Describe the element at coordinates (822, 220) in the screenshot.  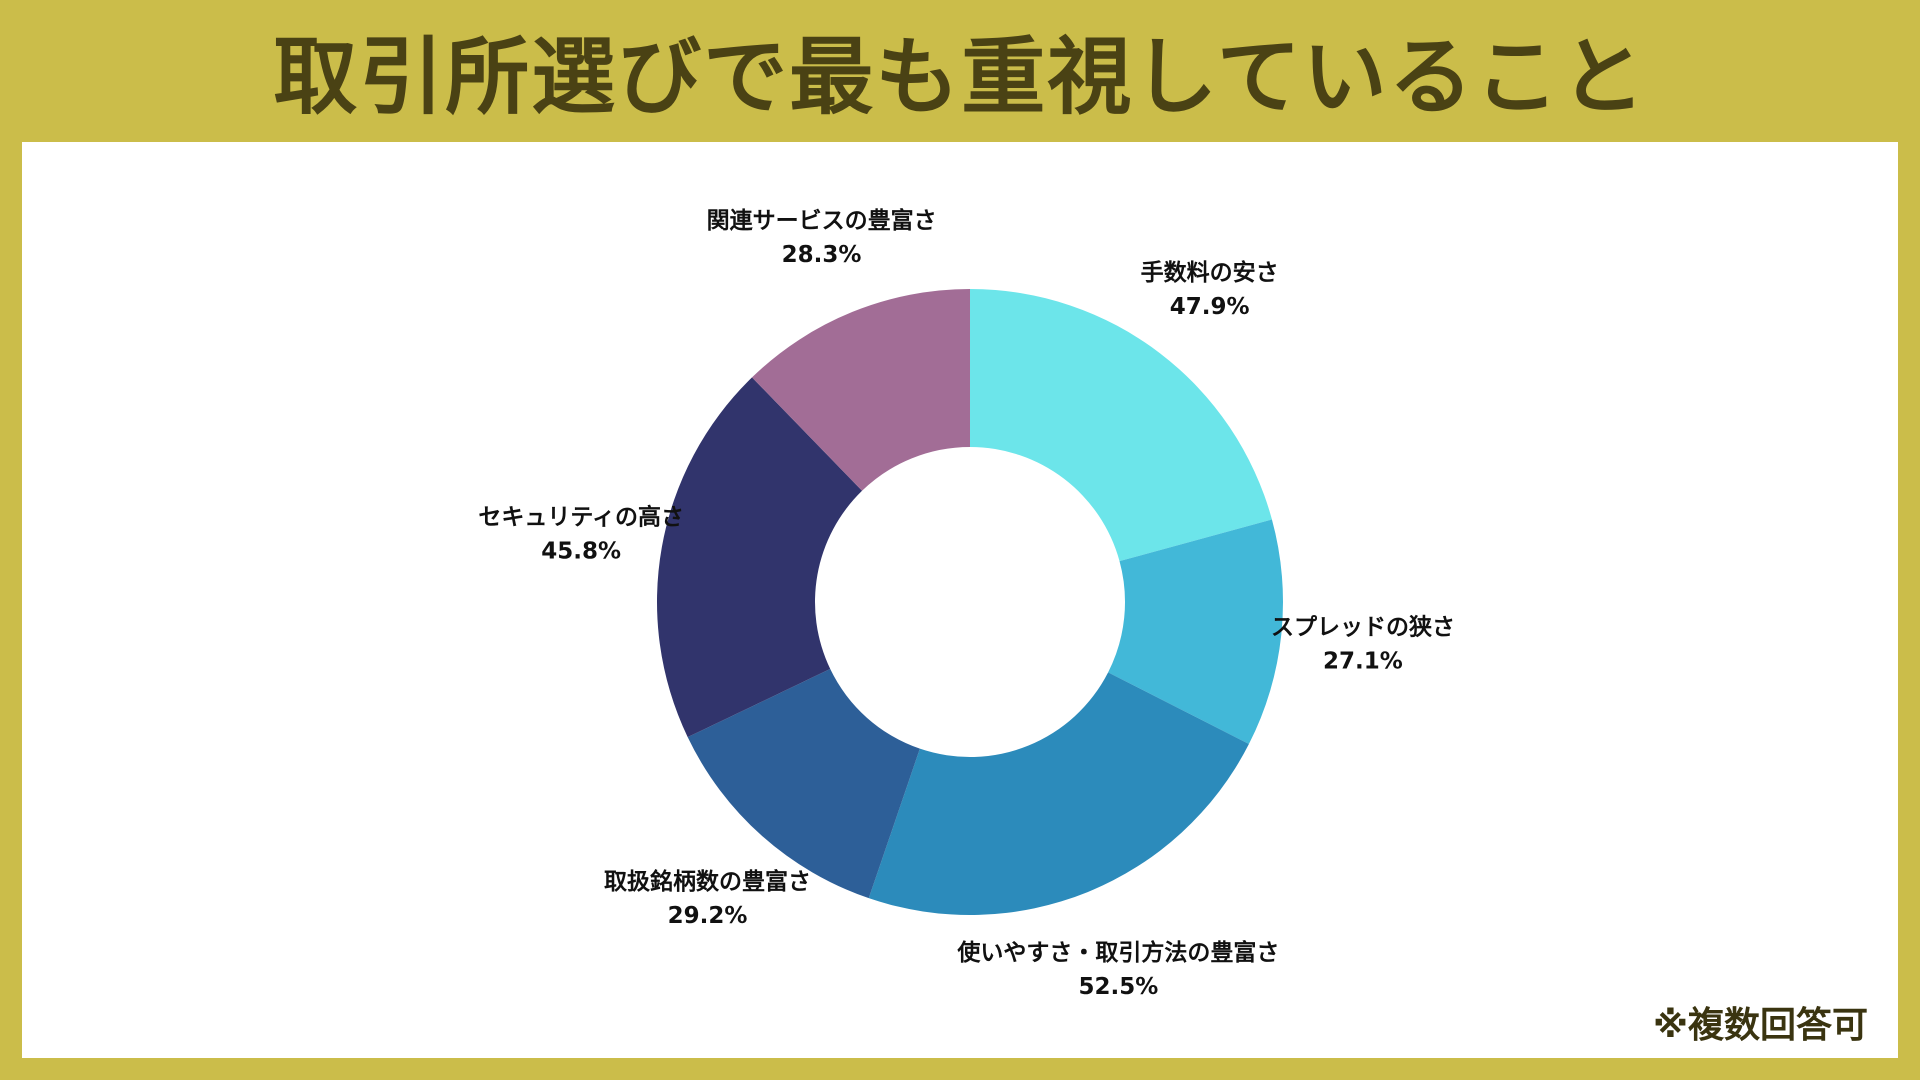
I see `slice-label-5: 関連サービスの豊富さ` at that location.